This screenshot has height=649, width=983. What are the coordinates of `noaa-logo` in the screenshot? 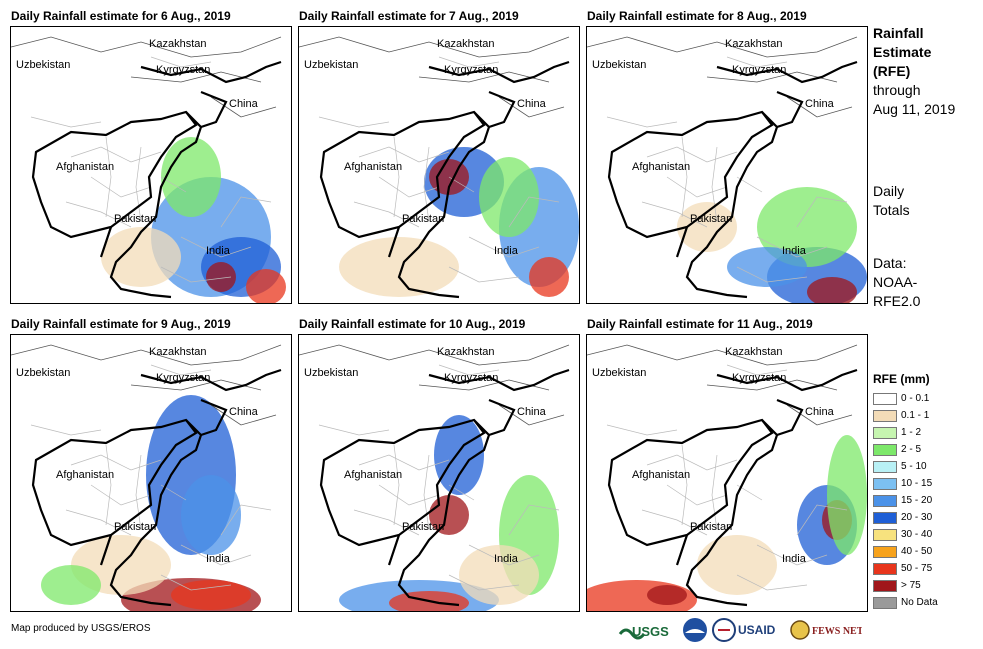 It's located at (695, 630).